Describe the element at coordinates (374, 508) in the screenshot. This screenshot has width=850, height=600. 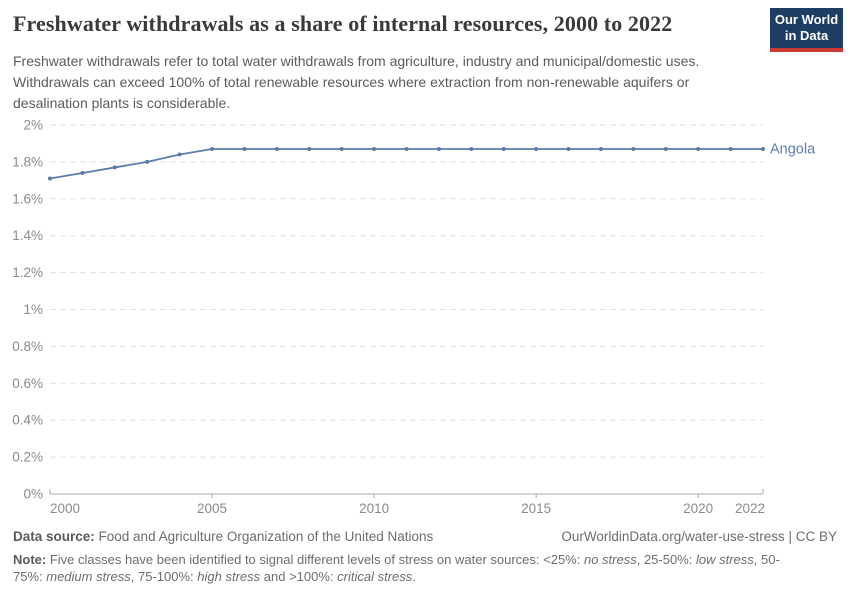
I see `x-axis-tick-label: 2010` at that location.